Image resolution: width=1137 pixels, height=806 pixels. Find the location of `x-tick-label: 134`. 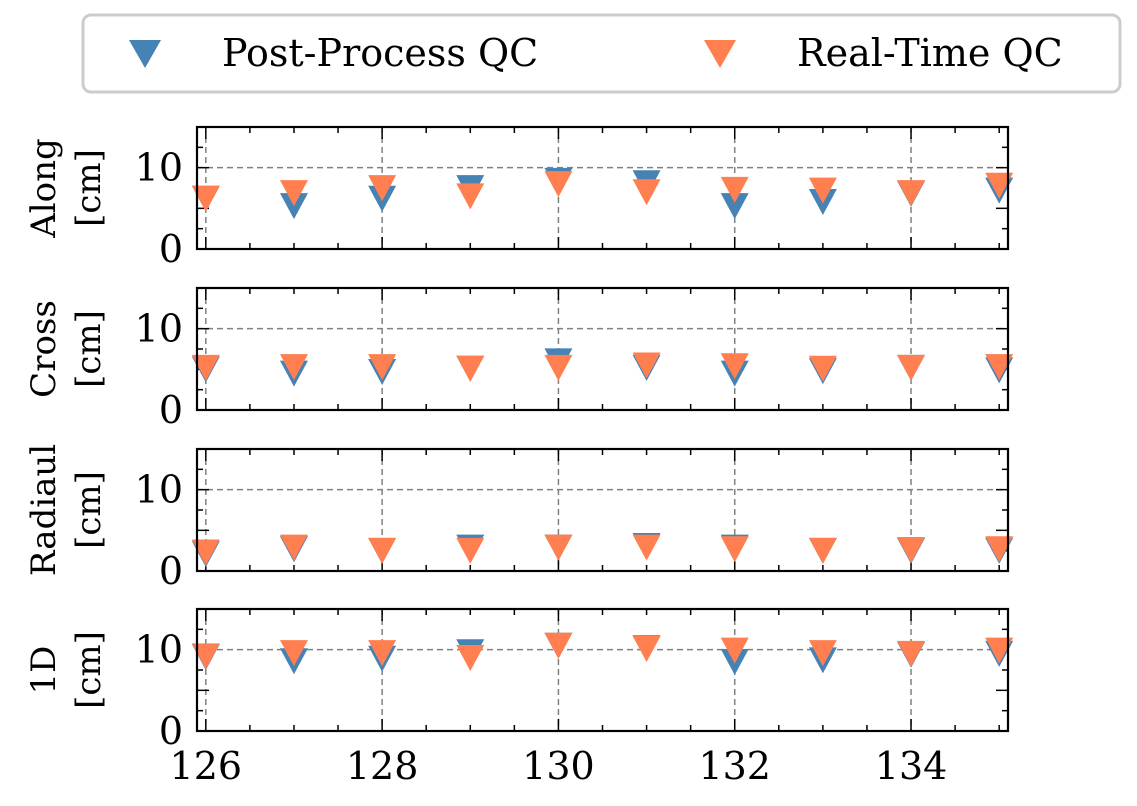

x-tick-label: 134 is located at coordinates (911, 766).